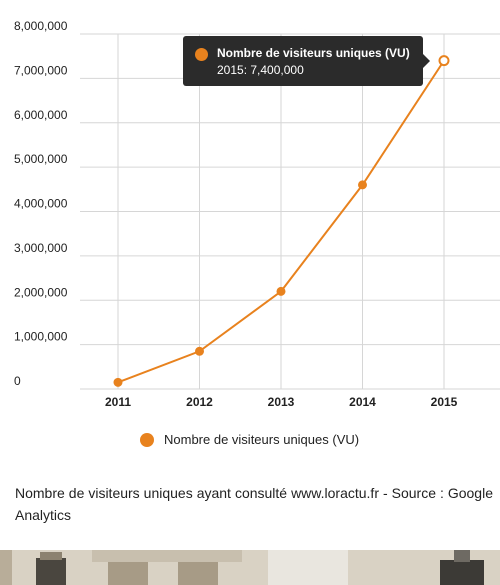  What do you see at coordinates (41, 70) in the screenshot?
I see `y-tick-label: 7,000,000` at bounding box center [41, 70].